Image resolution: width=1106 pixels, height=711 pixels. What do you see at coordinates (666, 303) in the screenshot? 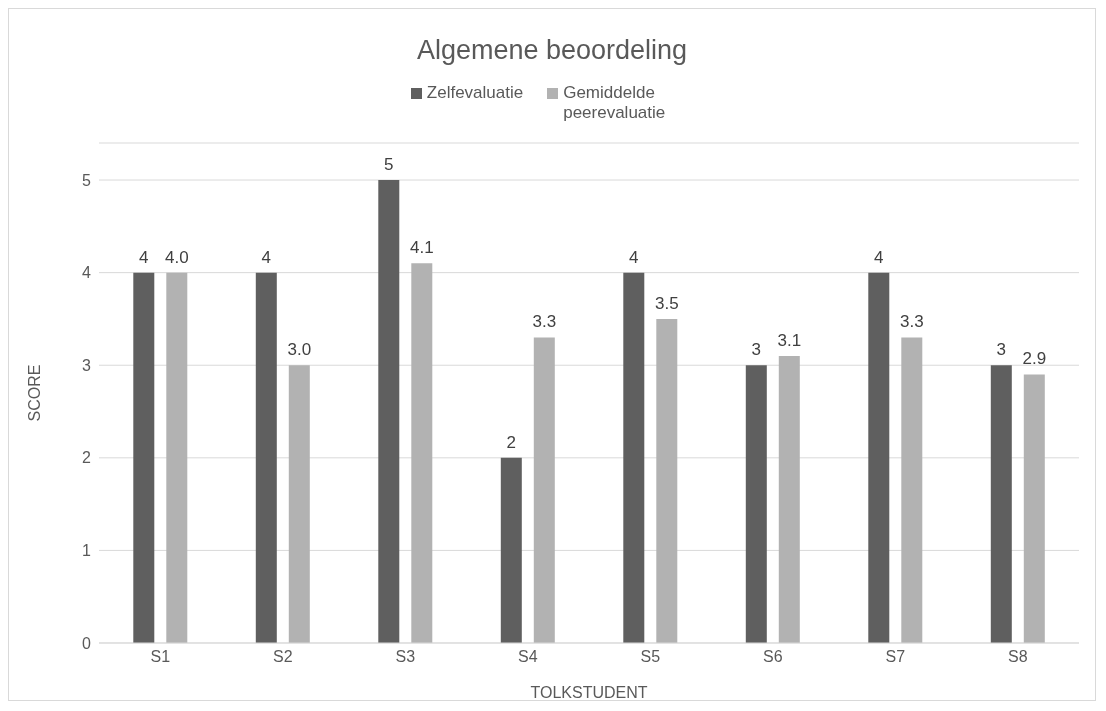
I see `data-label: 3.5` at bounding box center [666, 303].